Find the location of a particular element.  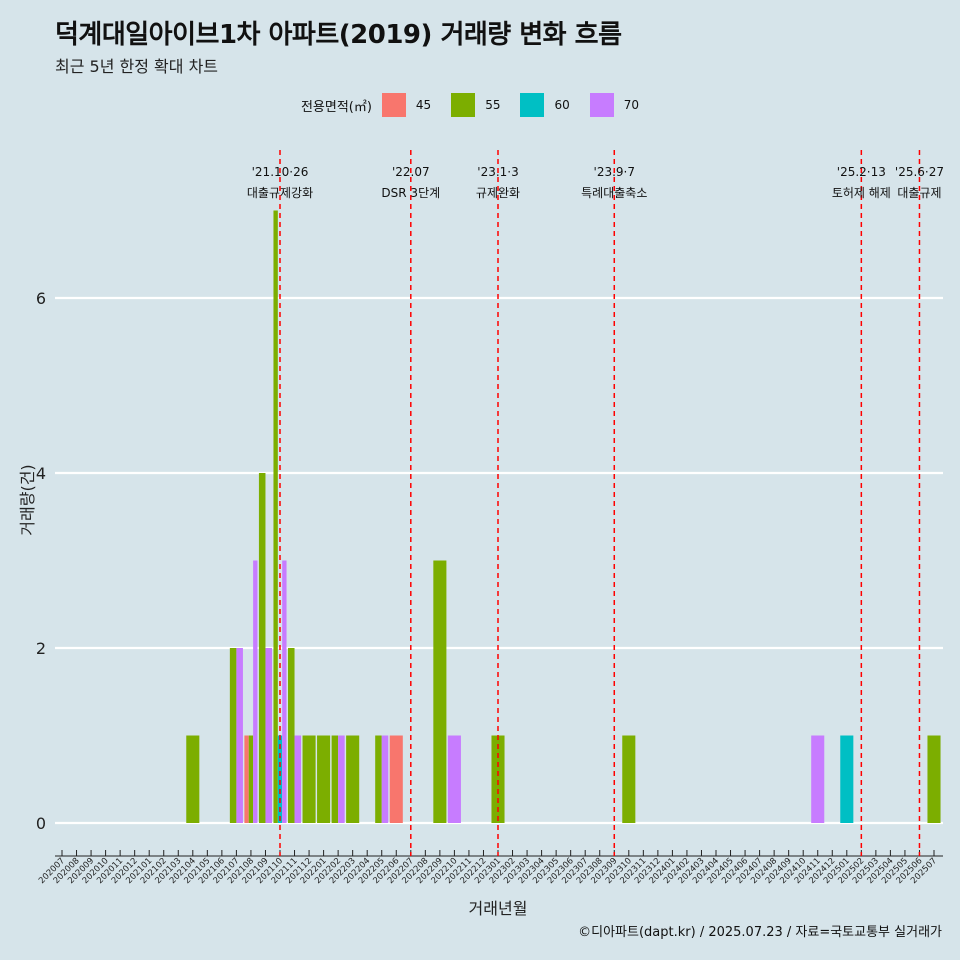

event-date-label: '25.2·13 is located at coordinates (861, 172).